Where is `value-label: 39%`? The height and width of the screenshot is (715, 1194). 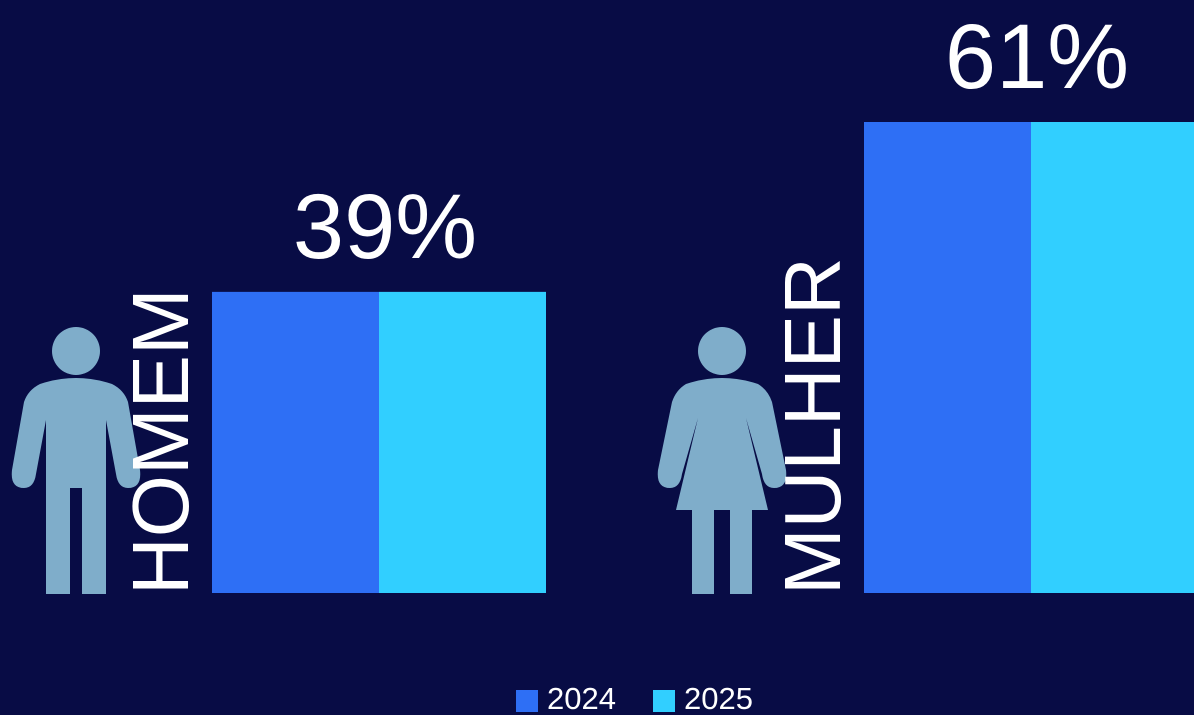 value-label: 39% is located at coordinates (385, 227).